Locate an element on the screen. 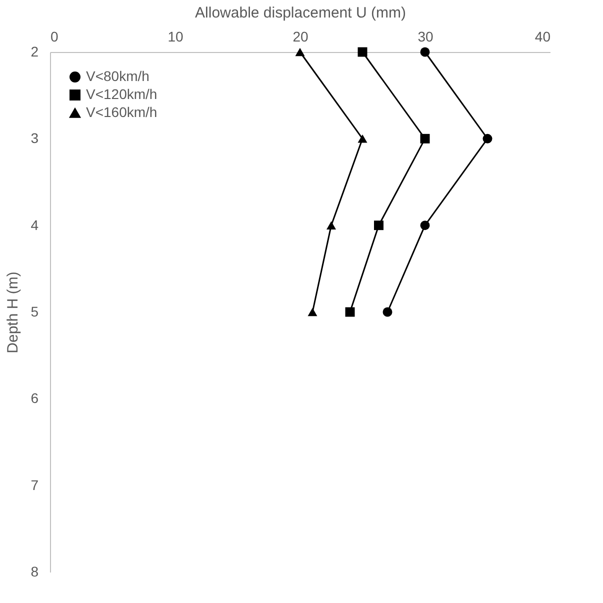 The image size is (603, 603). x-tick-label: 40 is located at coordinates (542, 36).